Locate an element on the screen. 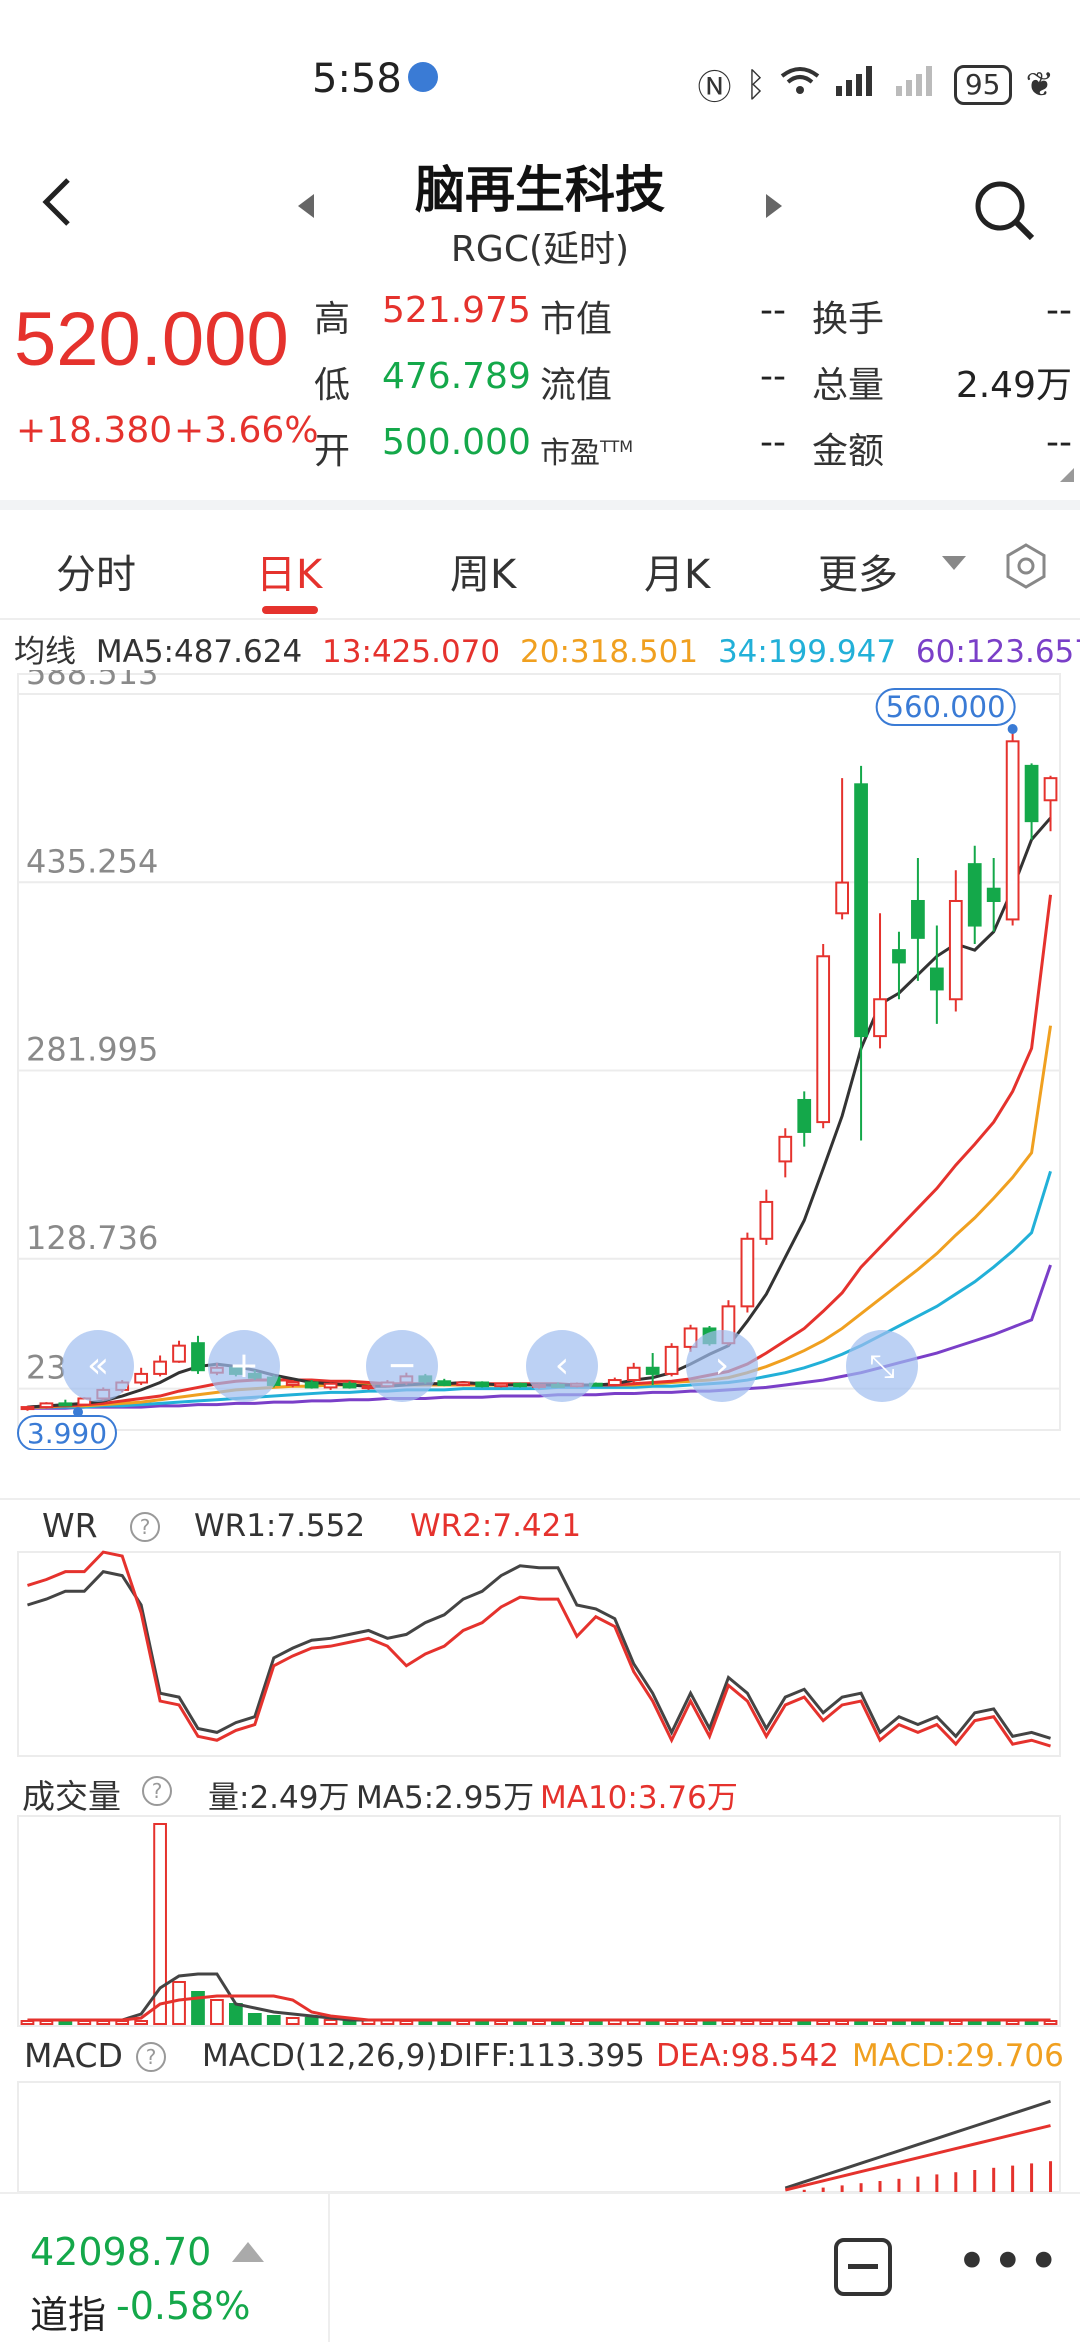  high-marker-label: 560.000 is located at coordinates (946, 707).